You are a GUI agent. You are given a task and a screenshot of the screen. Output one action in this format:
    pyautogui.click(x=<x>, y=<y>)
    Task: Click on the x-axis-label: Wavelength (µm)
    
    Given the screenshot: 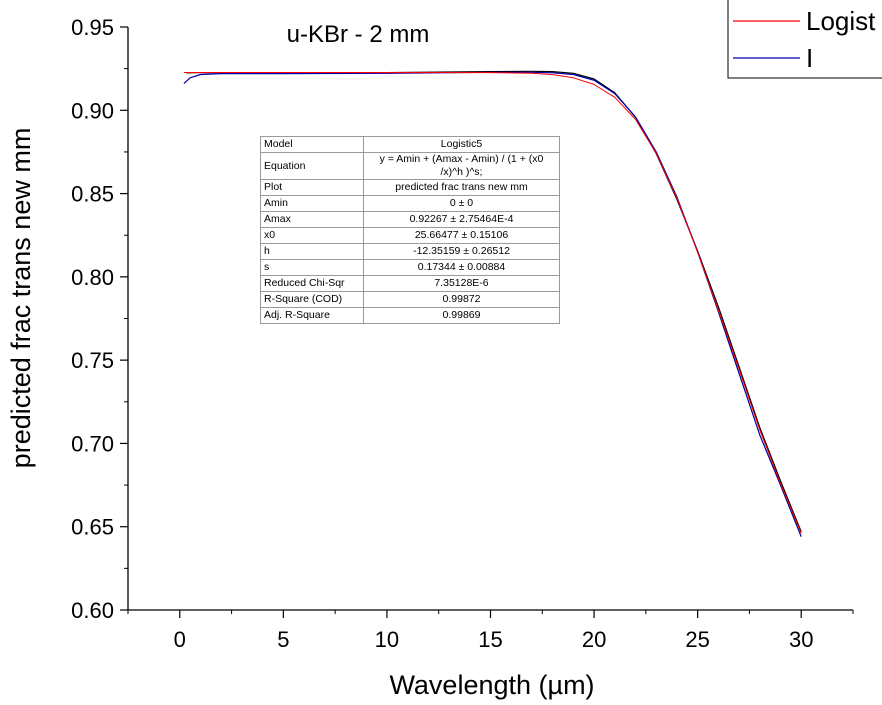 What is the action you would take?
    pyautogui.click(x=491, y=685)
    